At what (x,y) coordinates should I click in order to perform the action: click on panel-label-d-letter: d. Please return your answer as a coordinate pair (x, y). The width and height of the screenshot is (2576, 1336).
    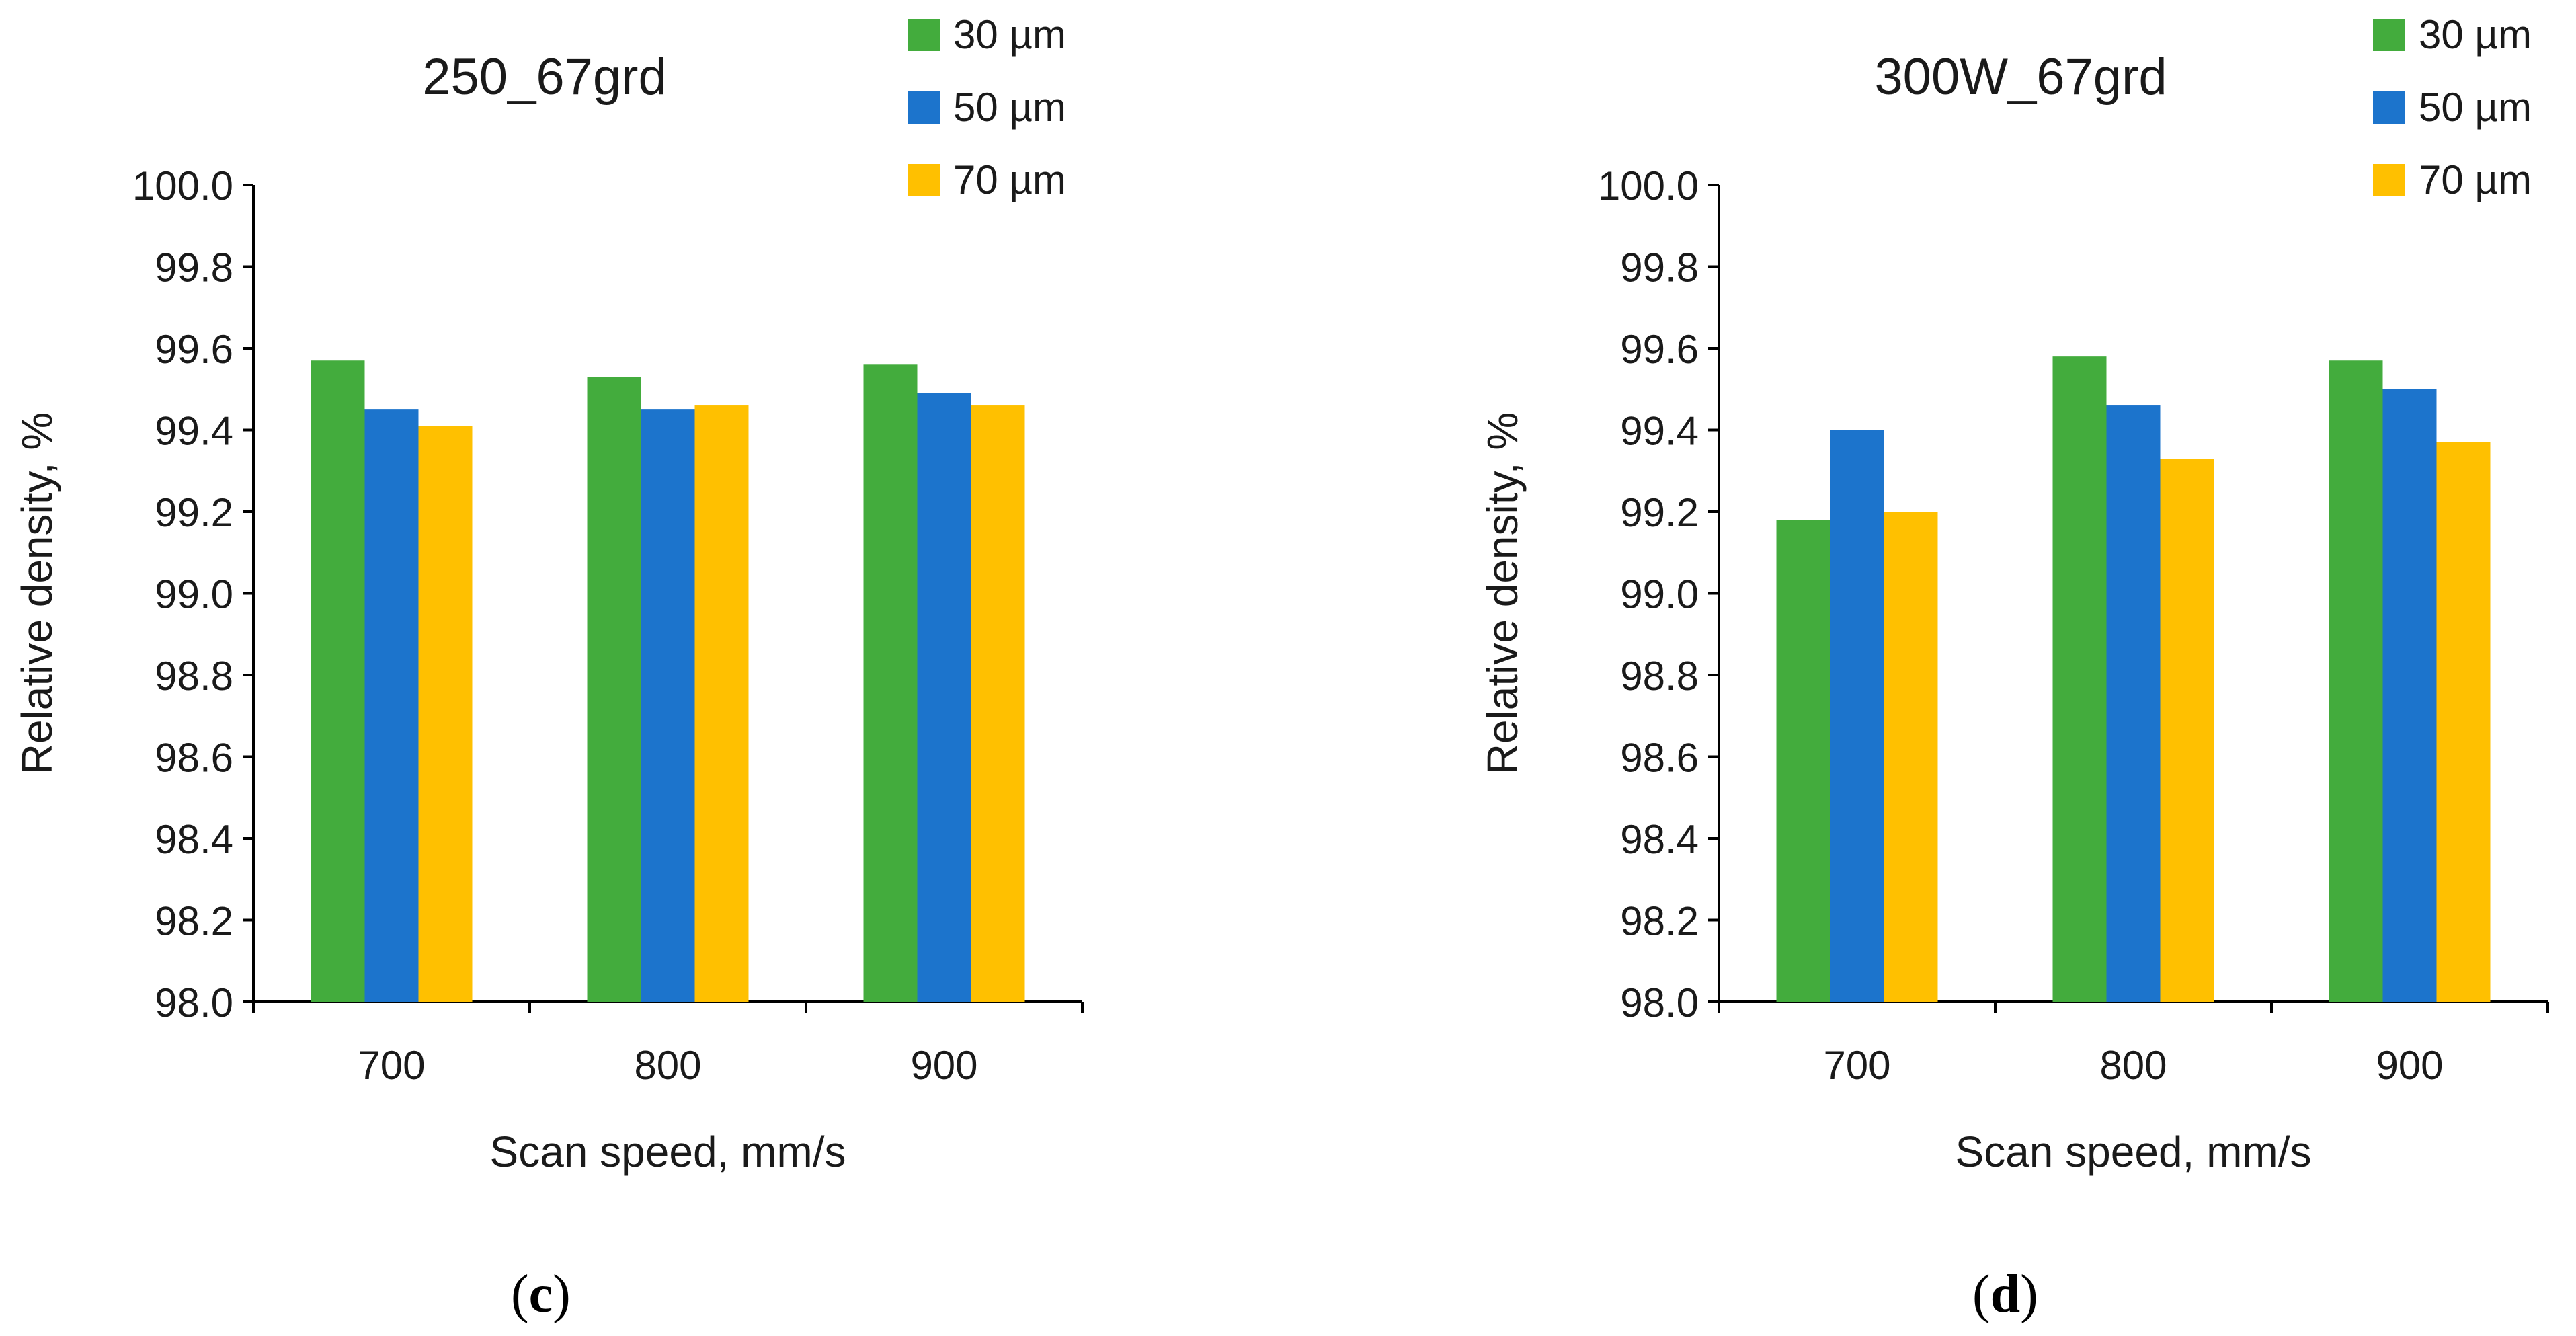
    Looking at the image, I should click on (2005, 1294).